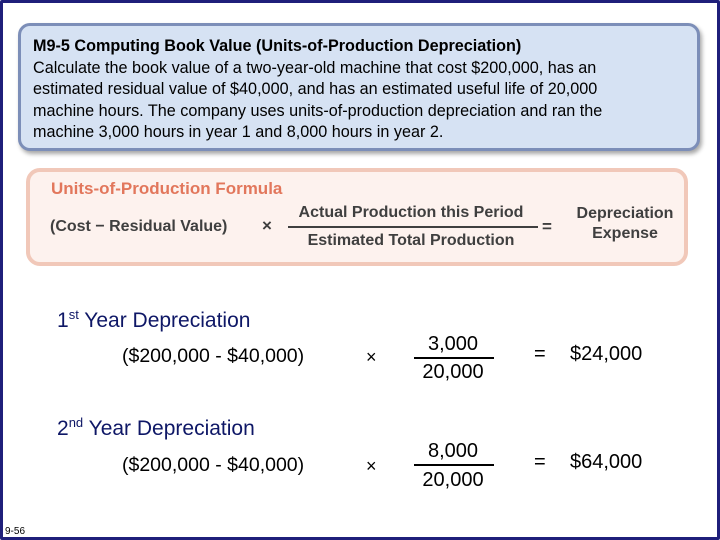 The height and width of the screenshot is (540, 720). Describe the element at coordinates (139, 226) in the screenshot. I see `formula-cost-term: (Cost − Residual Value)` at that location.